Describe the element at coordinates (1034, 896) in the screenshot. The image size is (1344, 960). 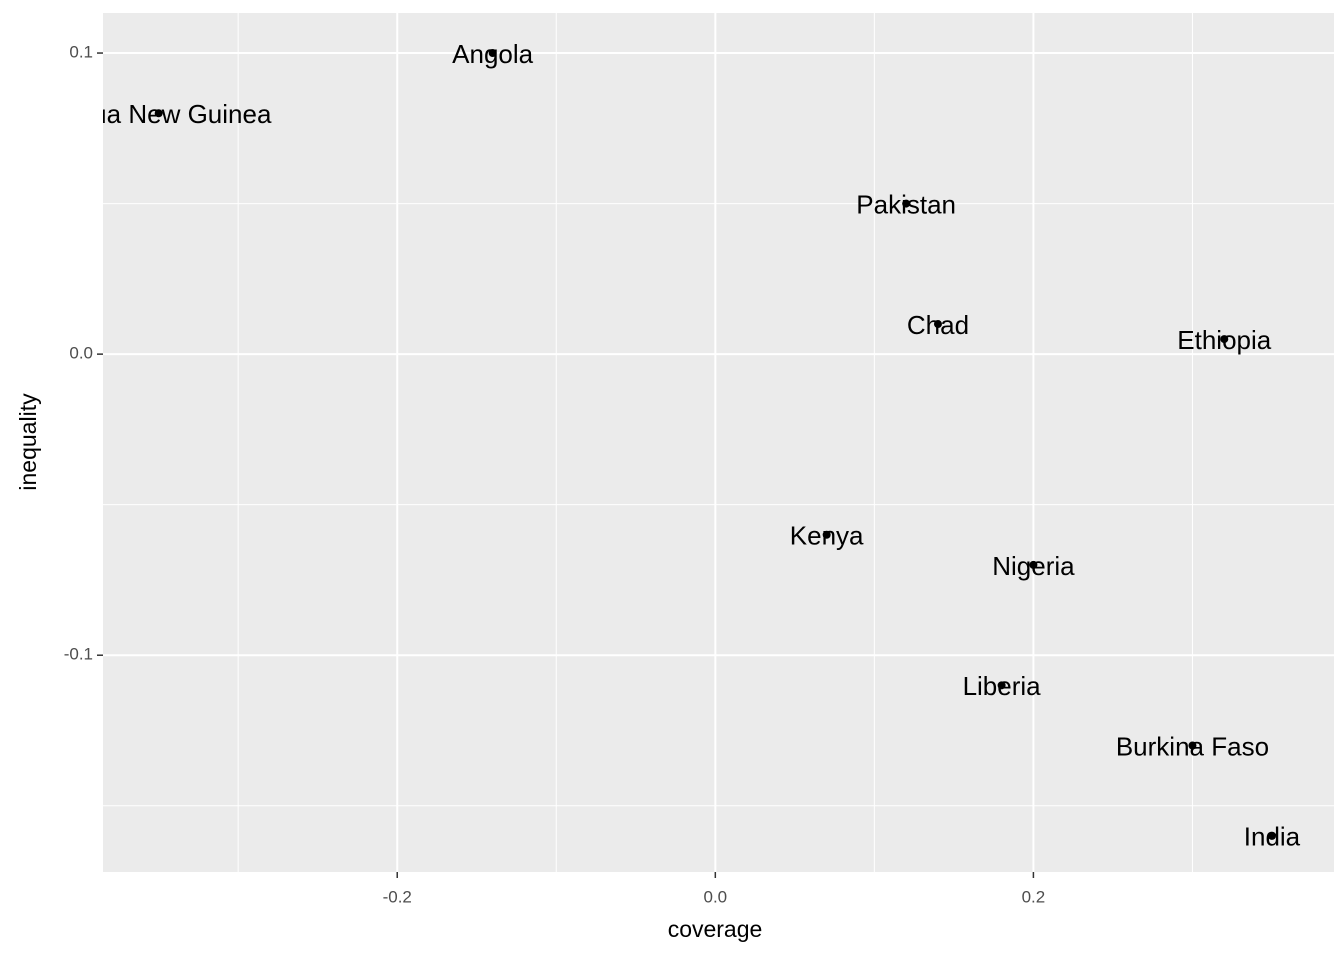
I see `x-tick-label: 0.2` at that location.